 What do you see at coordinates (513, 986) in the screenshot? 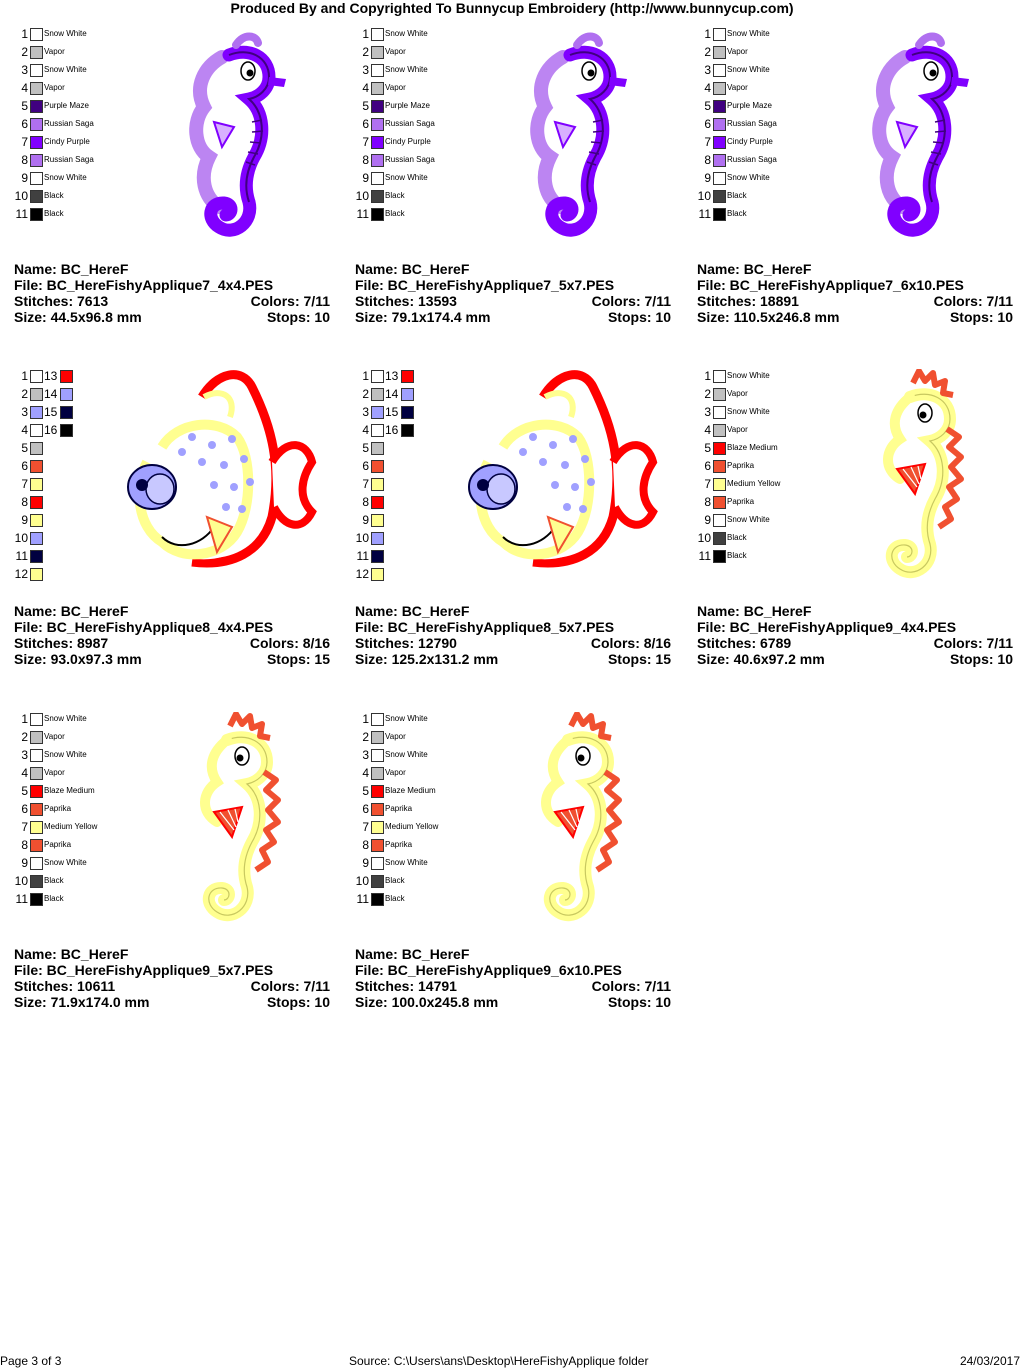
I see `stitches-row: Stitches: 14791 Colors: 7/11` at bounding box center [513, 986].